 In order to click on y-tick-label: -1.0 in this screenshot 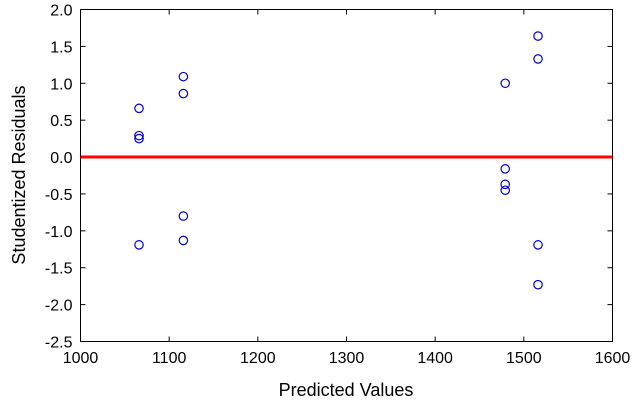, I will do `click(59, 232)`.